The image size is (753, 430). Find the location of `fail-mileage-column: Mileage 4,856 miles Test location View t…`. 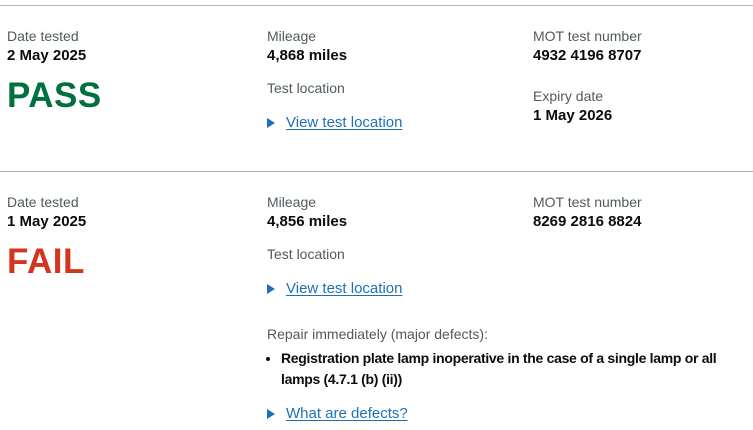

fail-mileage-column: Mileage 4,856 miles Test location View t… is located at coordinates (400, 245).